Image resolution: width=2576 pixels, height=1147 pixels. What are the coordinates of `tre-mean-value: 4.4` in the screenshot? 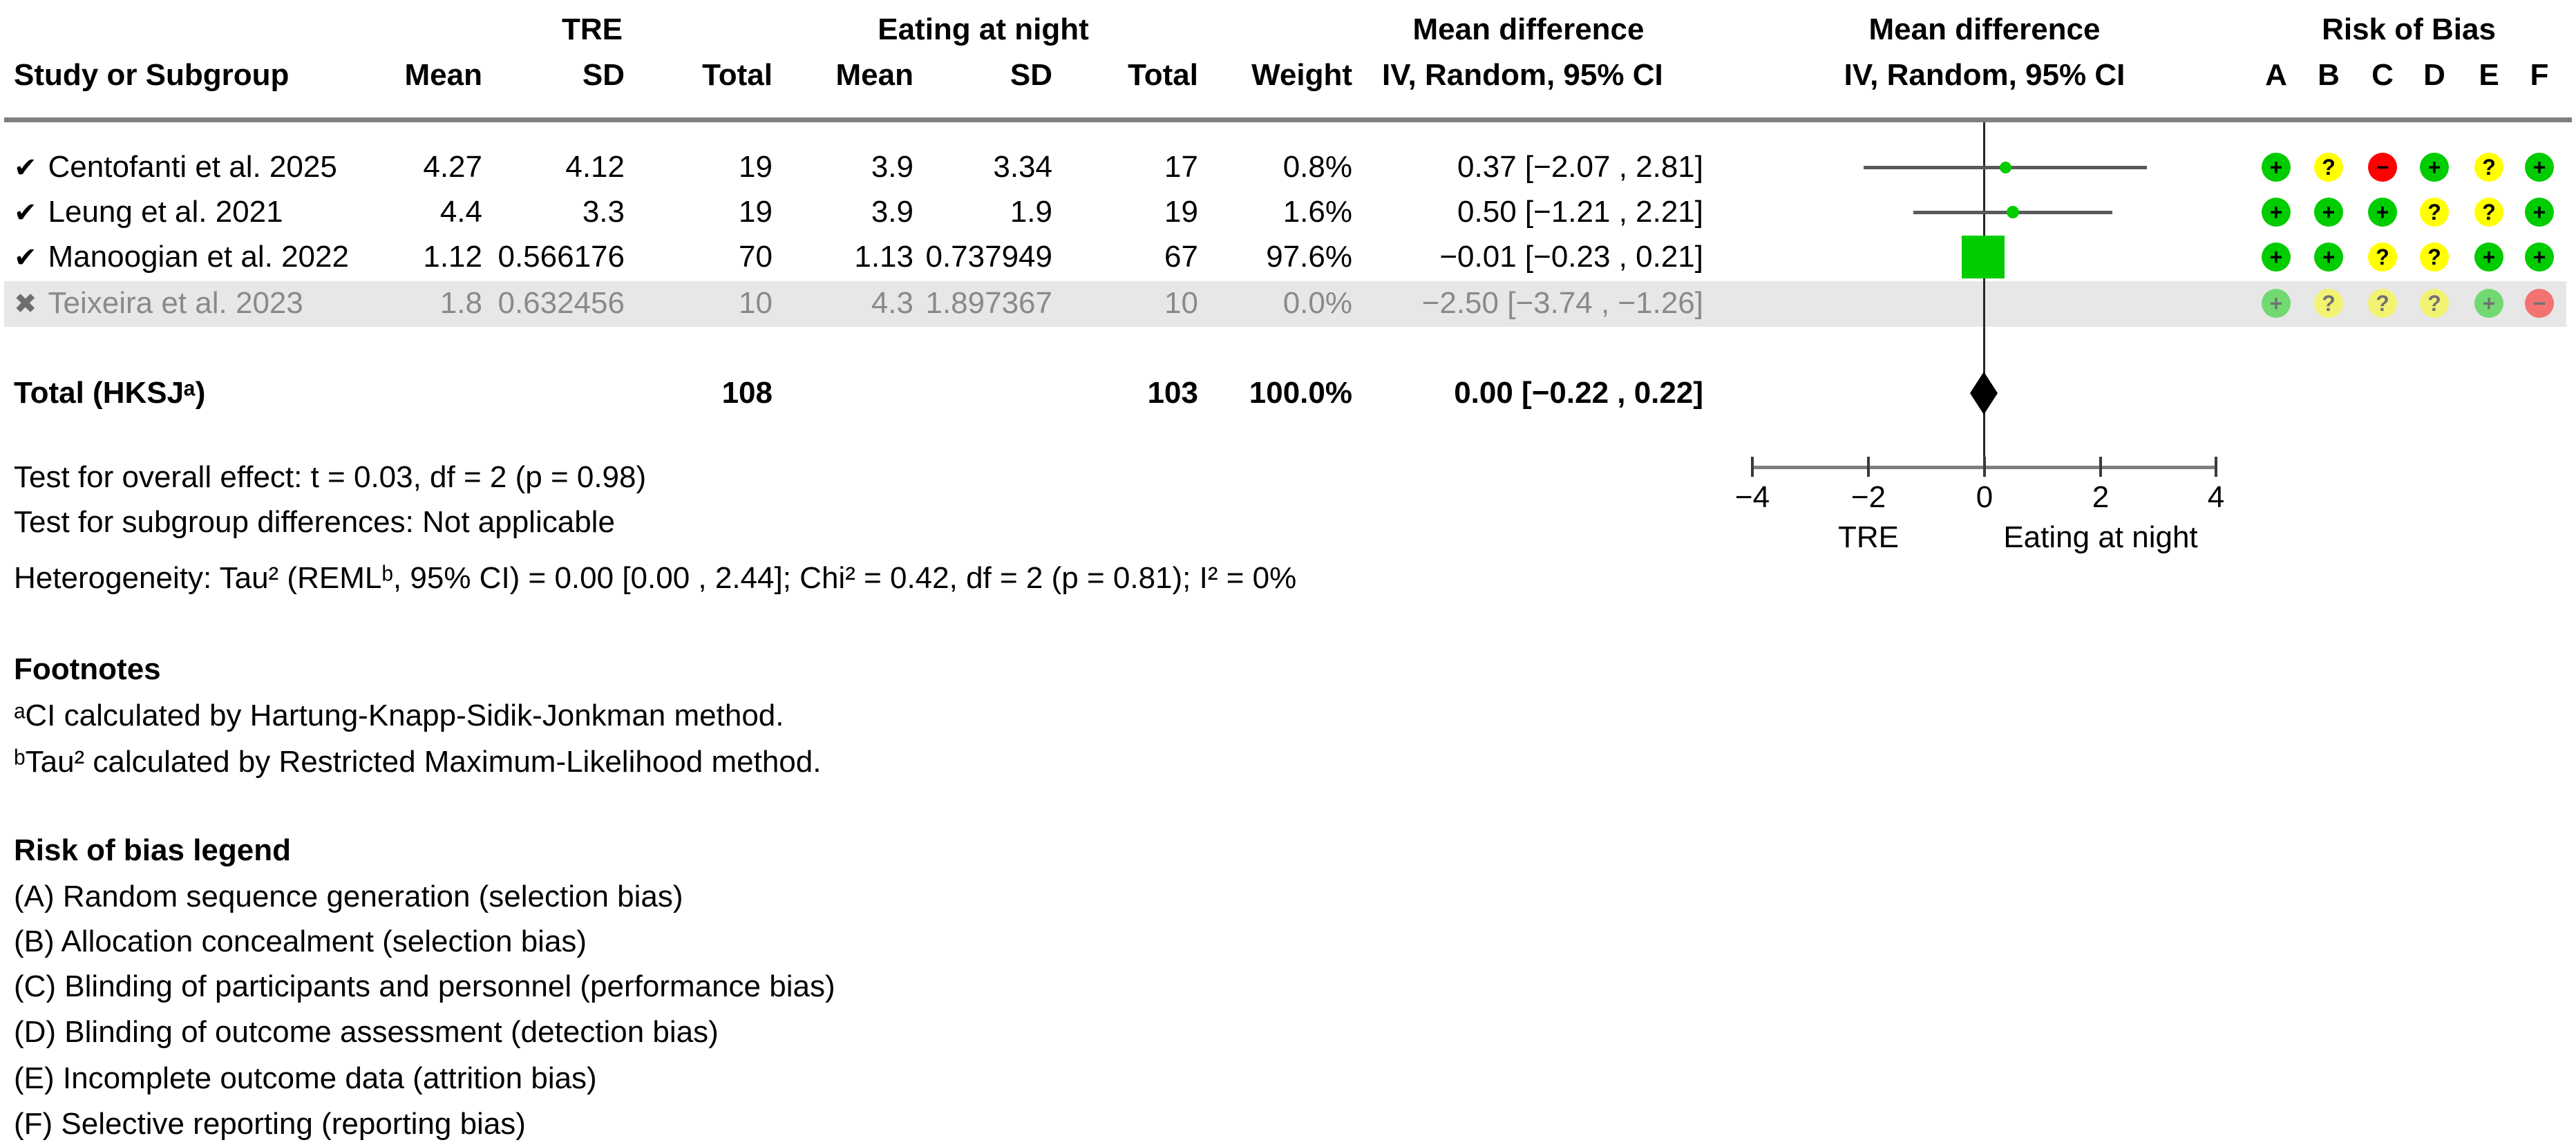 It's located at (460, 212).